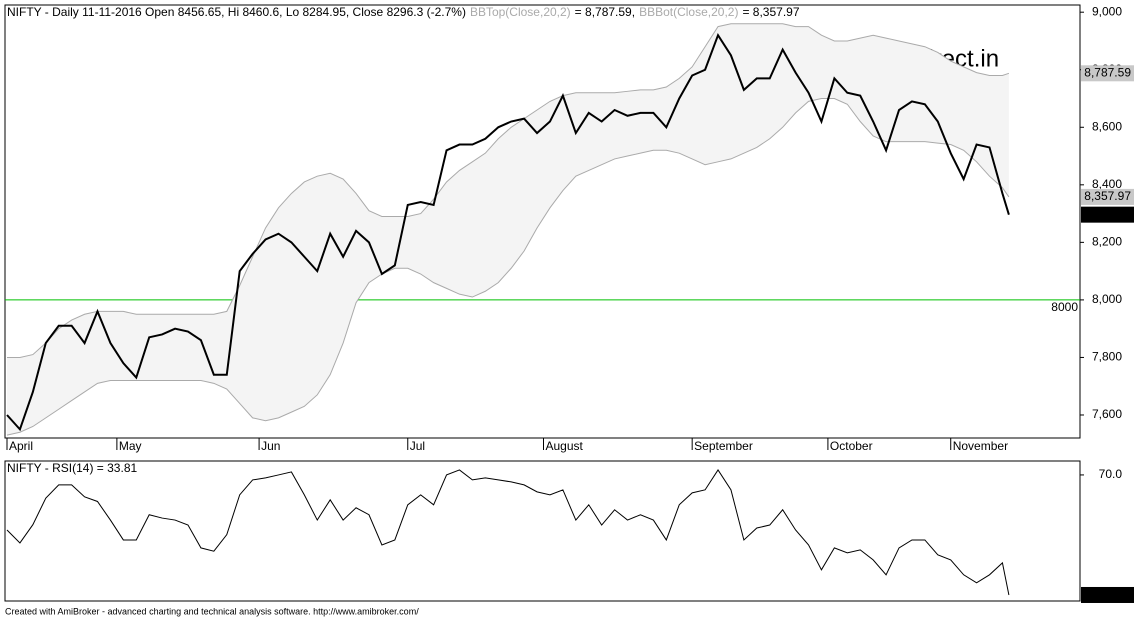 The image size is (1140, 619). What do you see at coordinates (565, 446) in the screenshot?
I see `x-tick-label: August` at bounding box center [565, 446].